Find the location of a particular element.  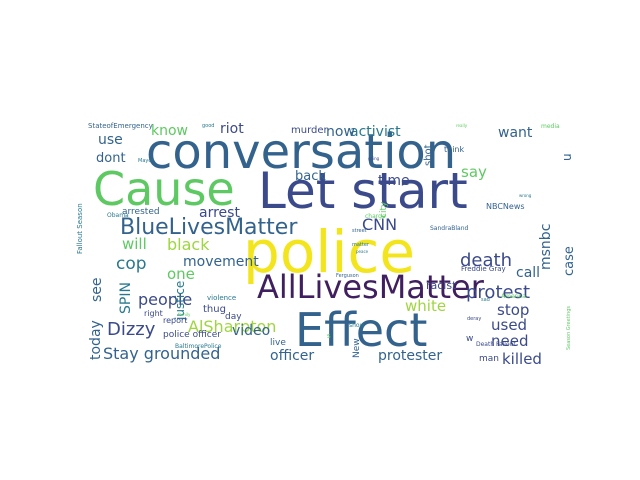

word-death-fallout: Death Fallout is located at coordinates (496, 344).